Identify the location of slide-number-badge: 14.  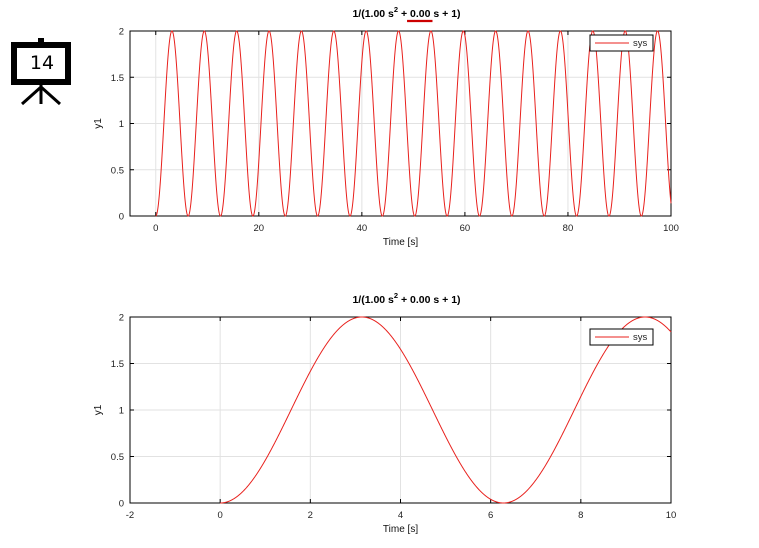
(41, 72).